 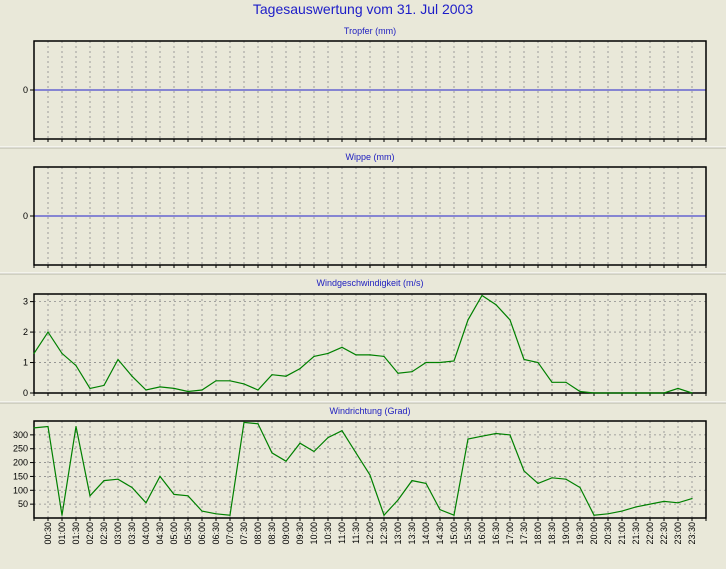 What do you see at coordinates (369, 283) in the screenshot?
I see `panel-title: Windgeschwindigkeit (m/s)` at bounding box center [369, 283].